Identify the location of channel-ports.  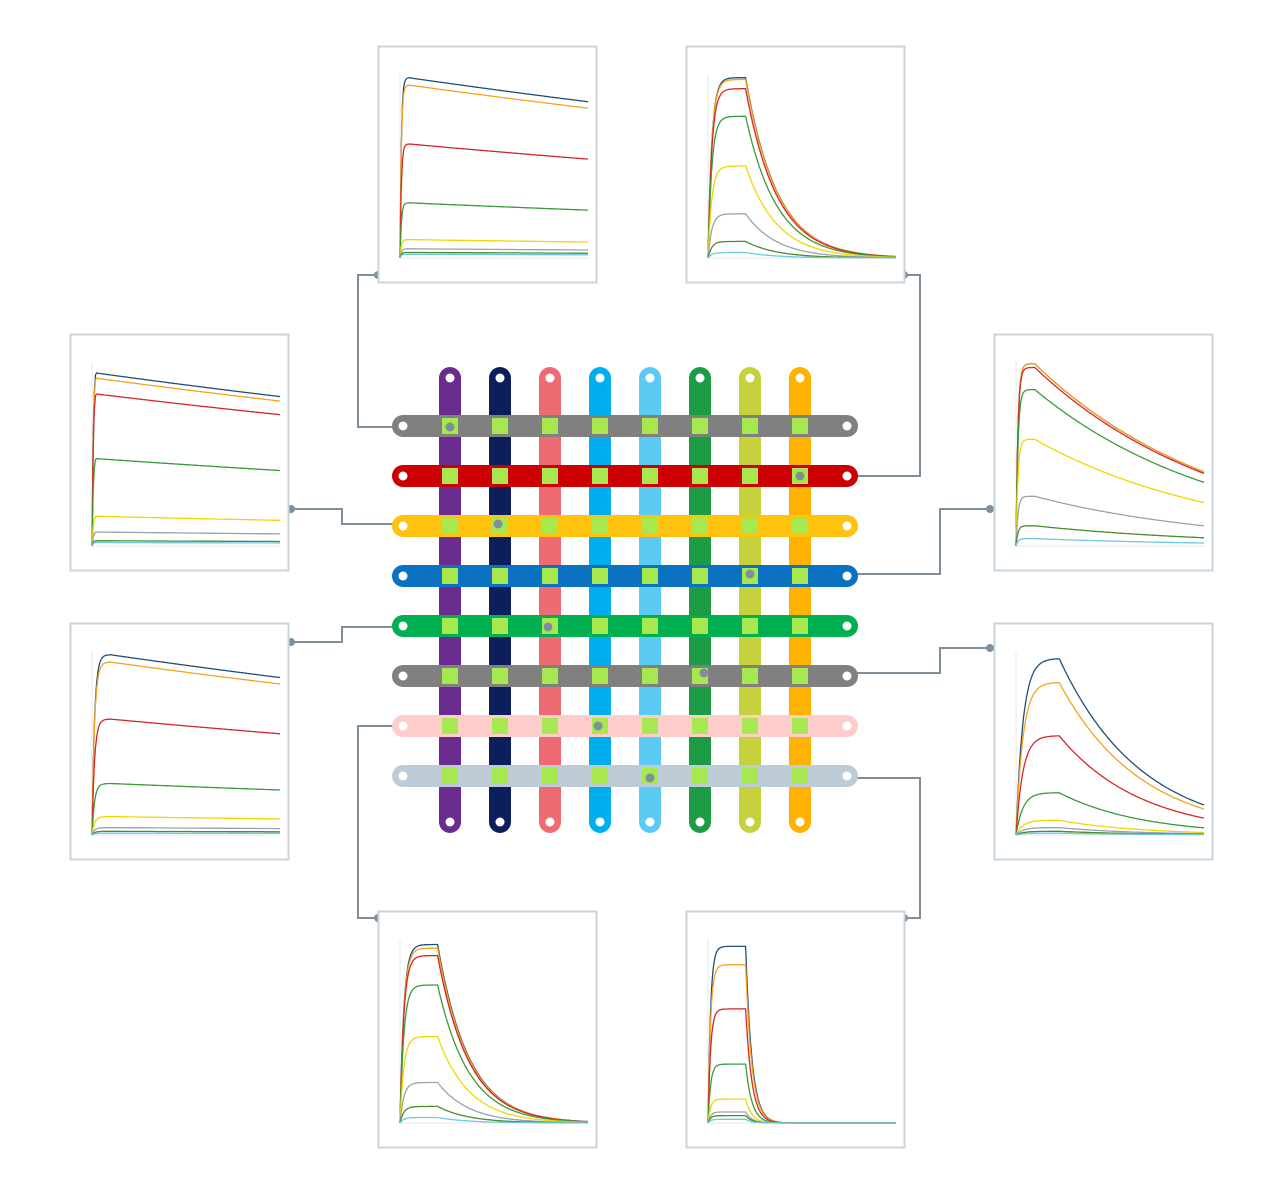
(625, 600).